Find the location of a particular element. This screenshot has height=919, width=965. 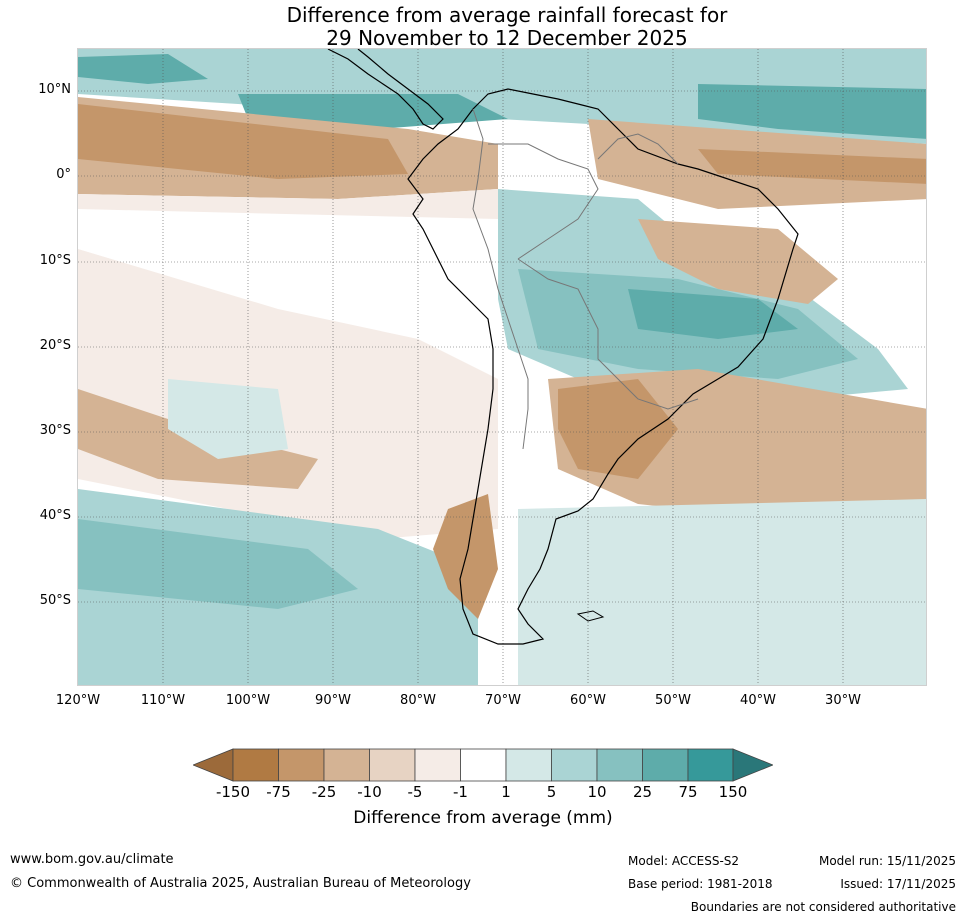

title-line-2: 29 November to 12 December 2025 is located at coordinates (507, 38).